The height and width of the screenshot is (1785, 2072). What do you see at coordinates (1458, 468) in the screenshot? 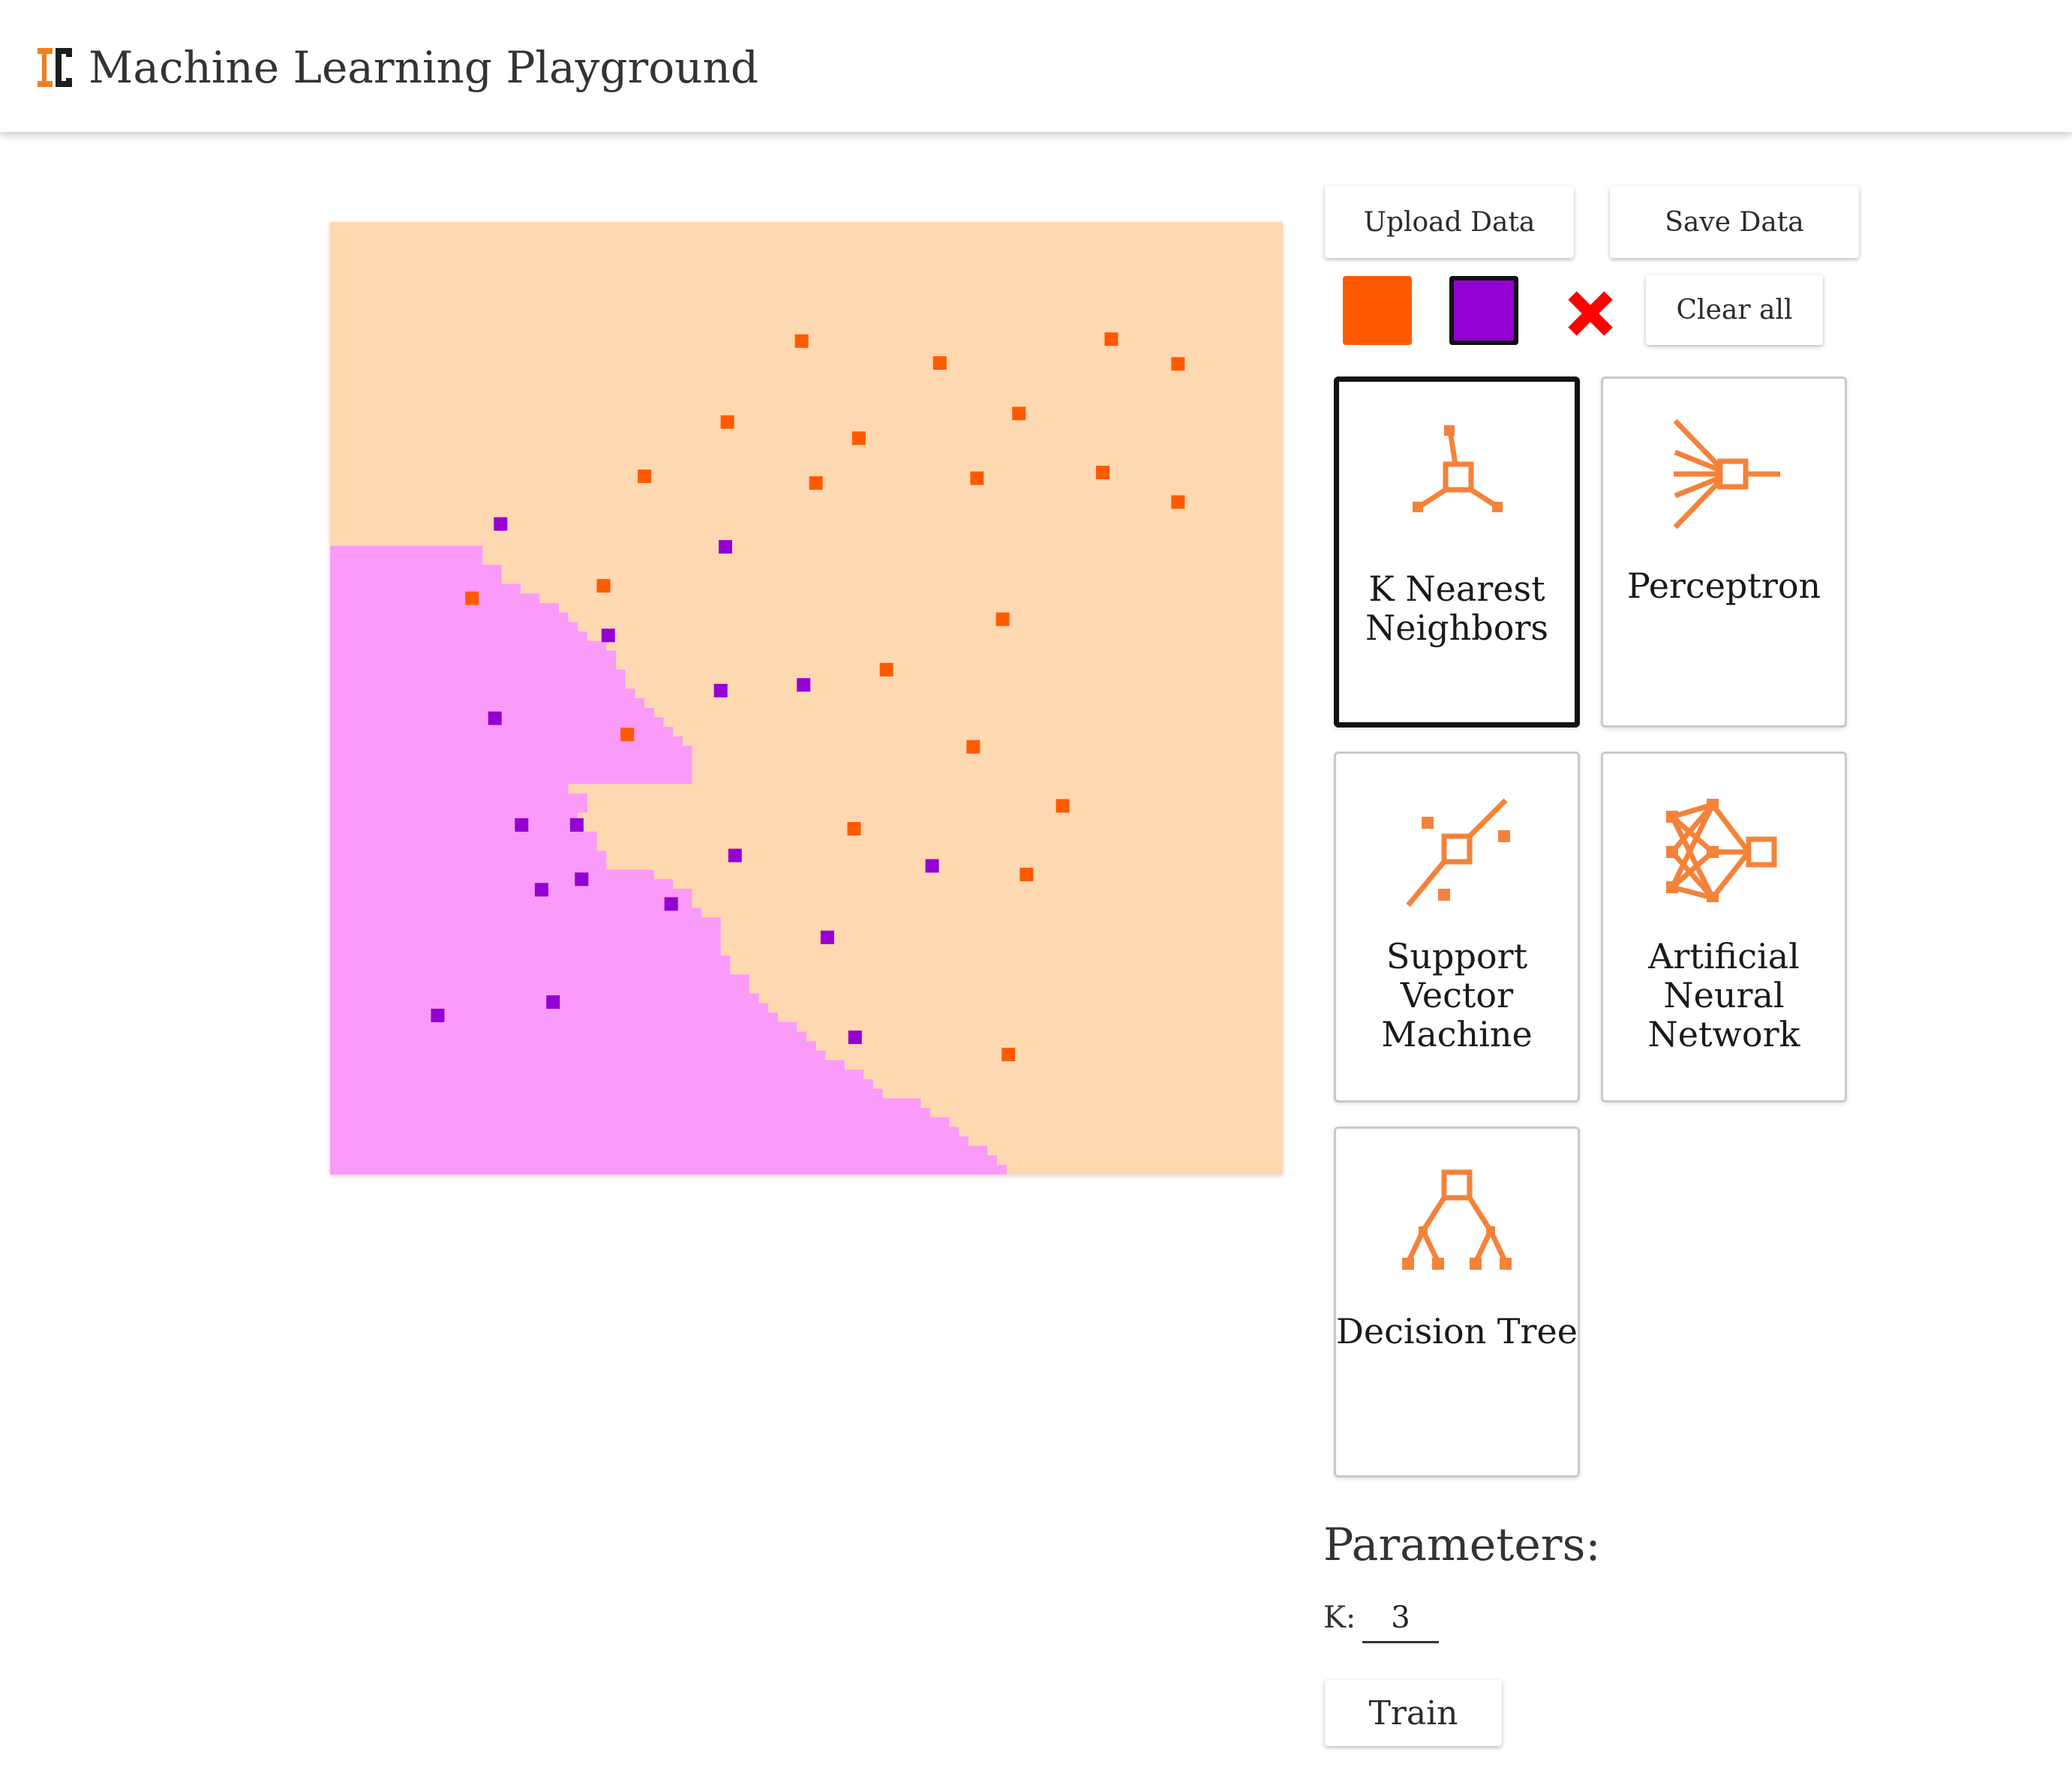
I see `knn-icon` at bounding box center [1458, 468].